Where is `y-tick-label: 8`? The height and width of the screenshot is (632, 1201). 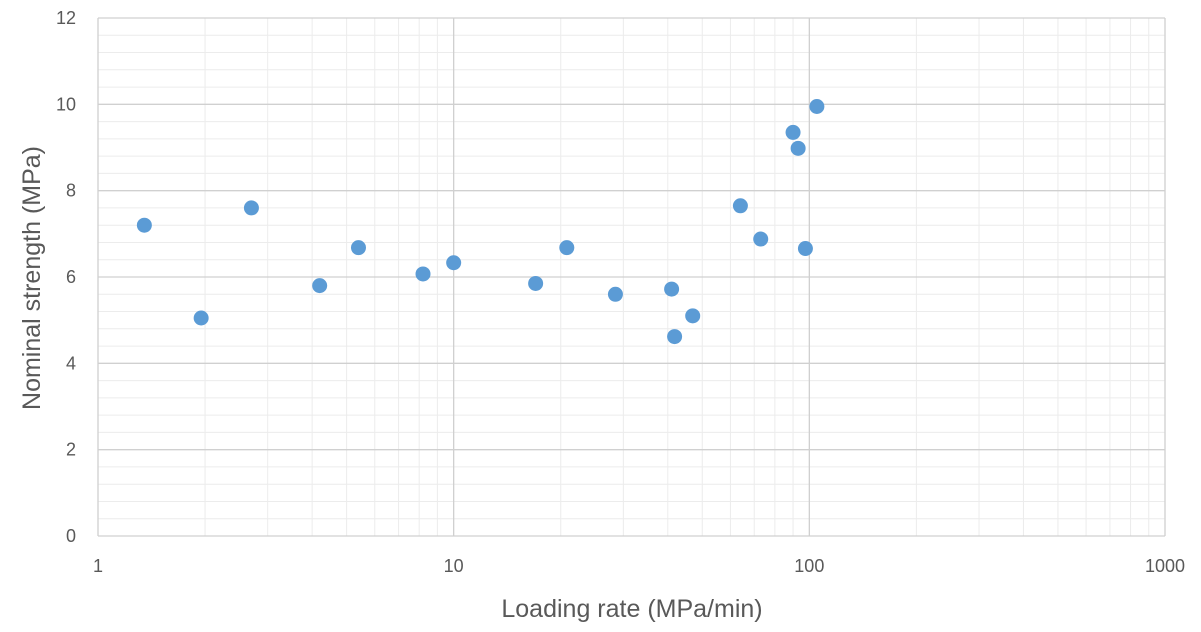 y-tick-label: 8 is located at coordinates (71, 191).